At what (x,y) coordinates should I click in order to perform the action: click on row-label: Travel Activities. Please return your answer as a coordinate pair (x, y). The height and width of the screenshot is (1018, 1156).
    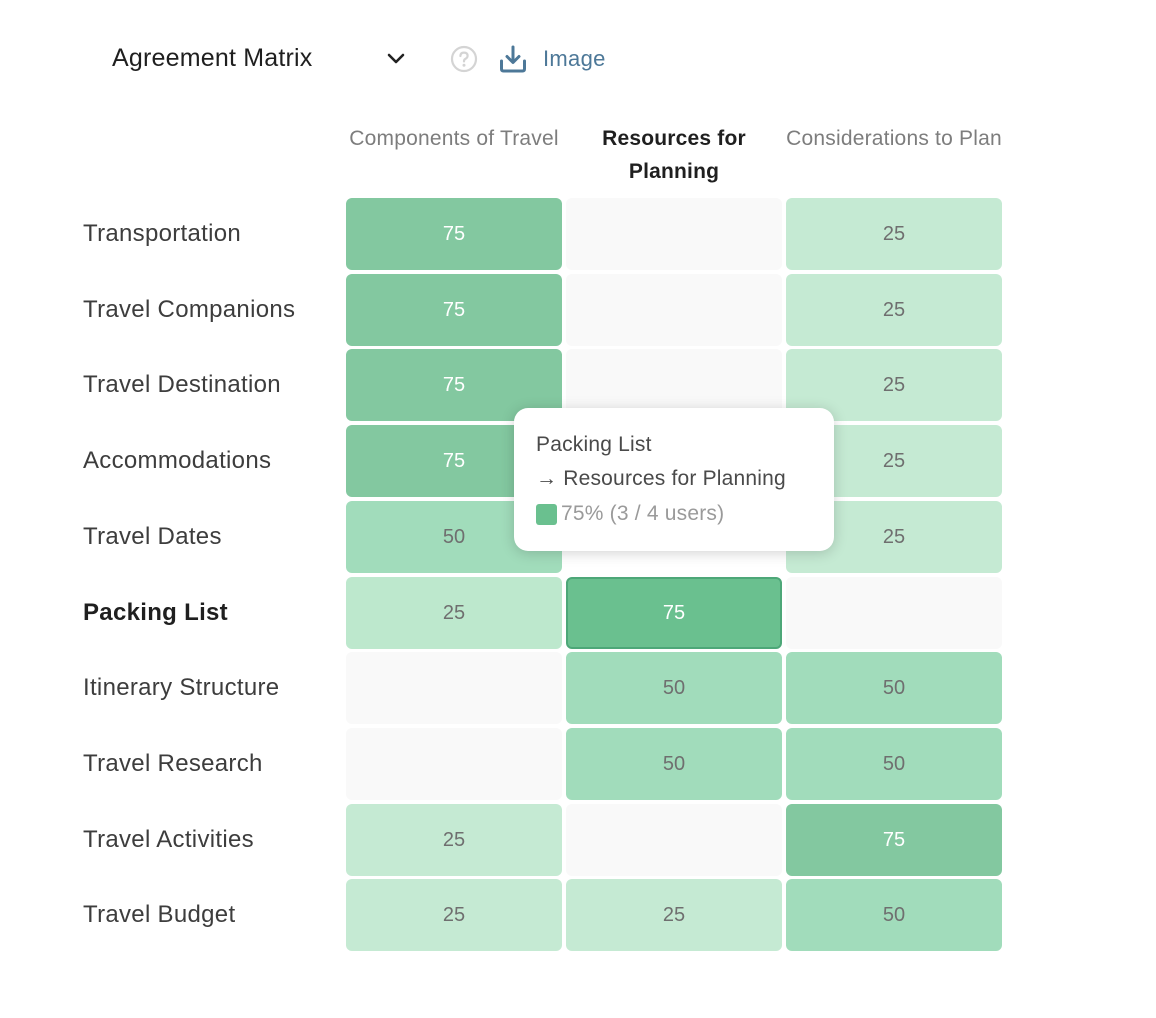
    Looking at the image, I should click on (168, 839).